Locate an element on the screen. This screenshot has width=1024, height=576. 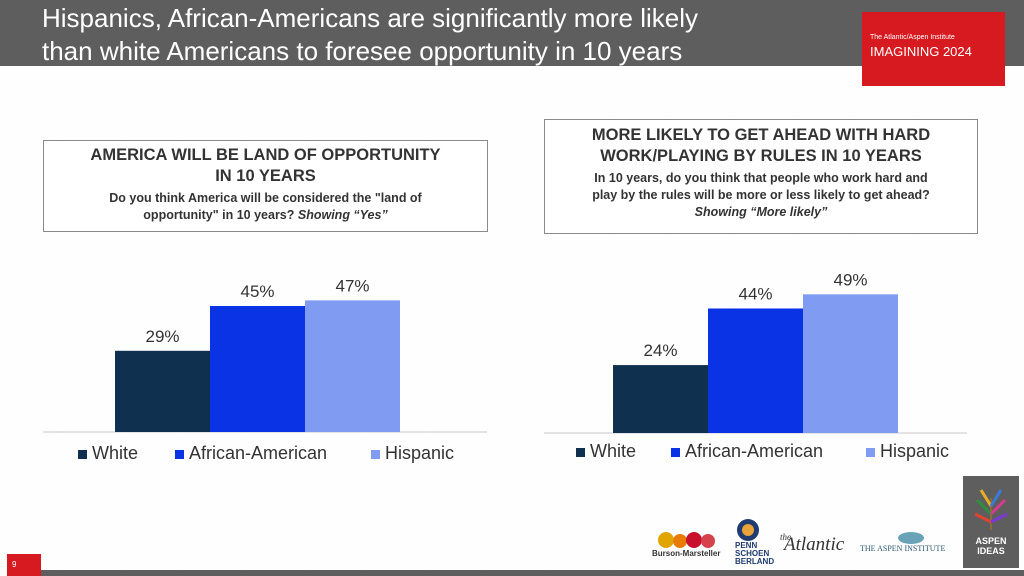
burson-marsteller-icon is located at coordinates (686, 540).